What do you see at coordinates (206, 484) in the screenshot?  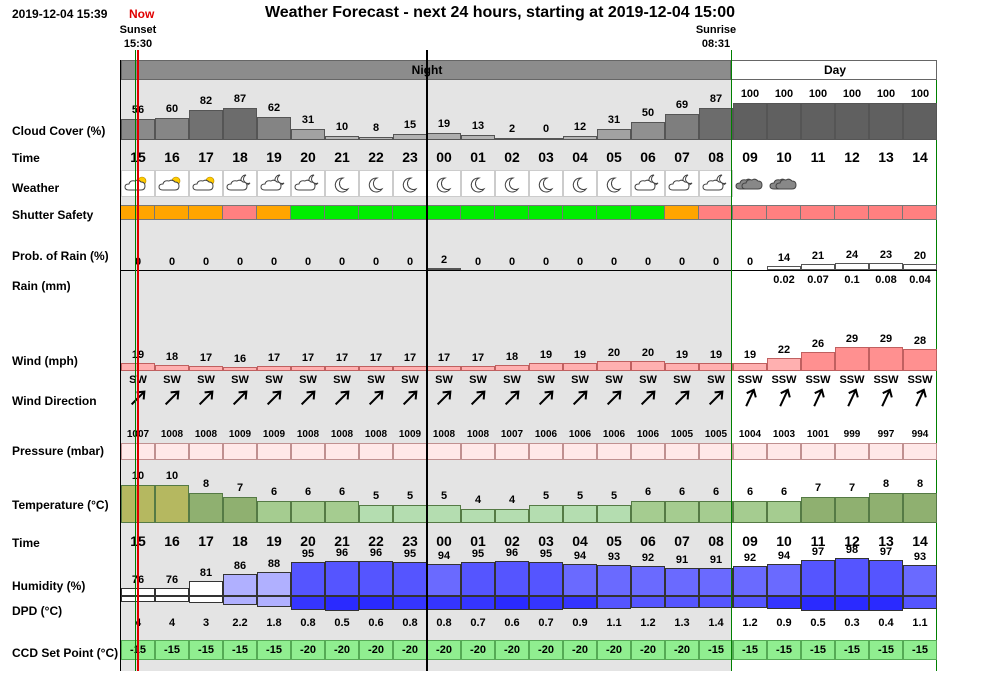 I see `temperature-value: 8` at bounding box center [206, 484].